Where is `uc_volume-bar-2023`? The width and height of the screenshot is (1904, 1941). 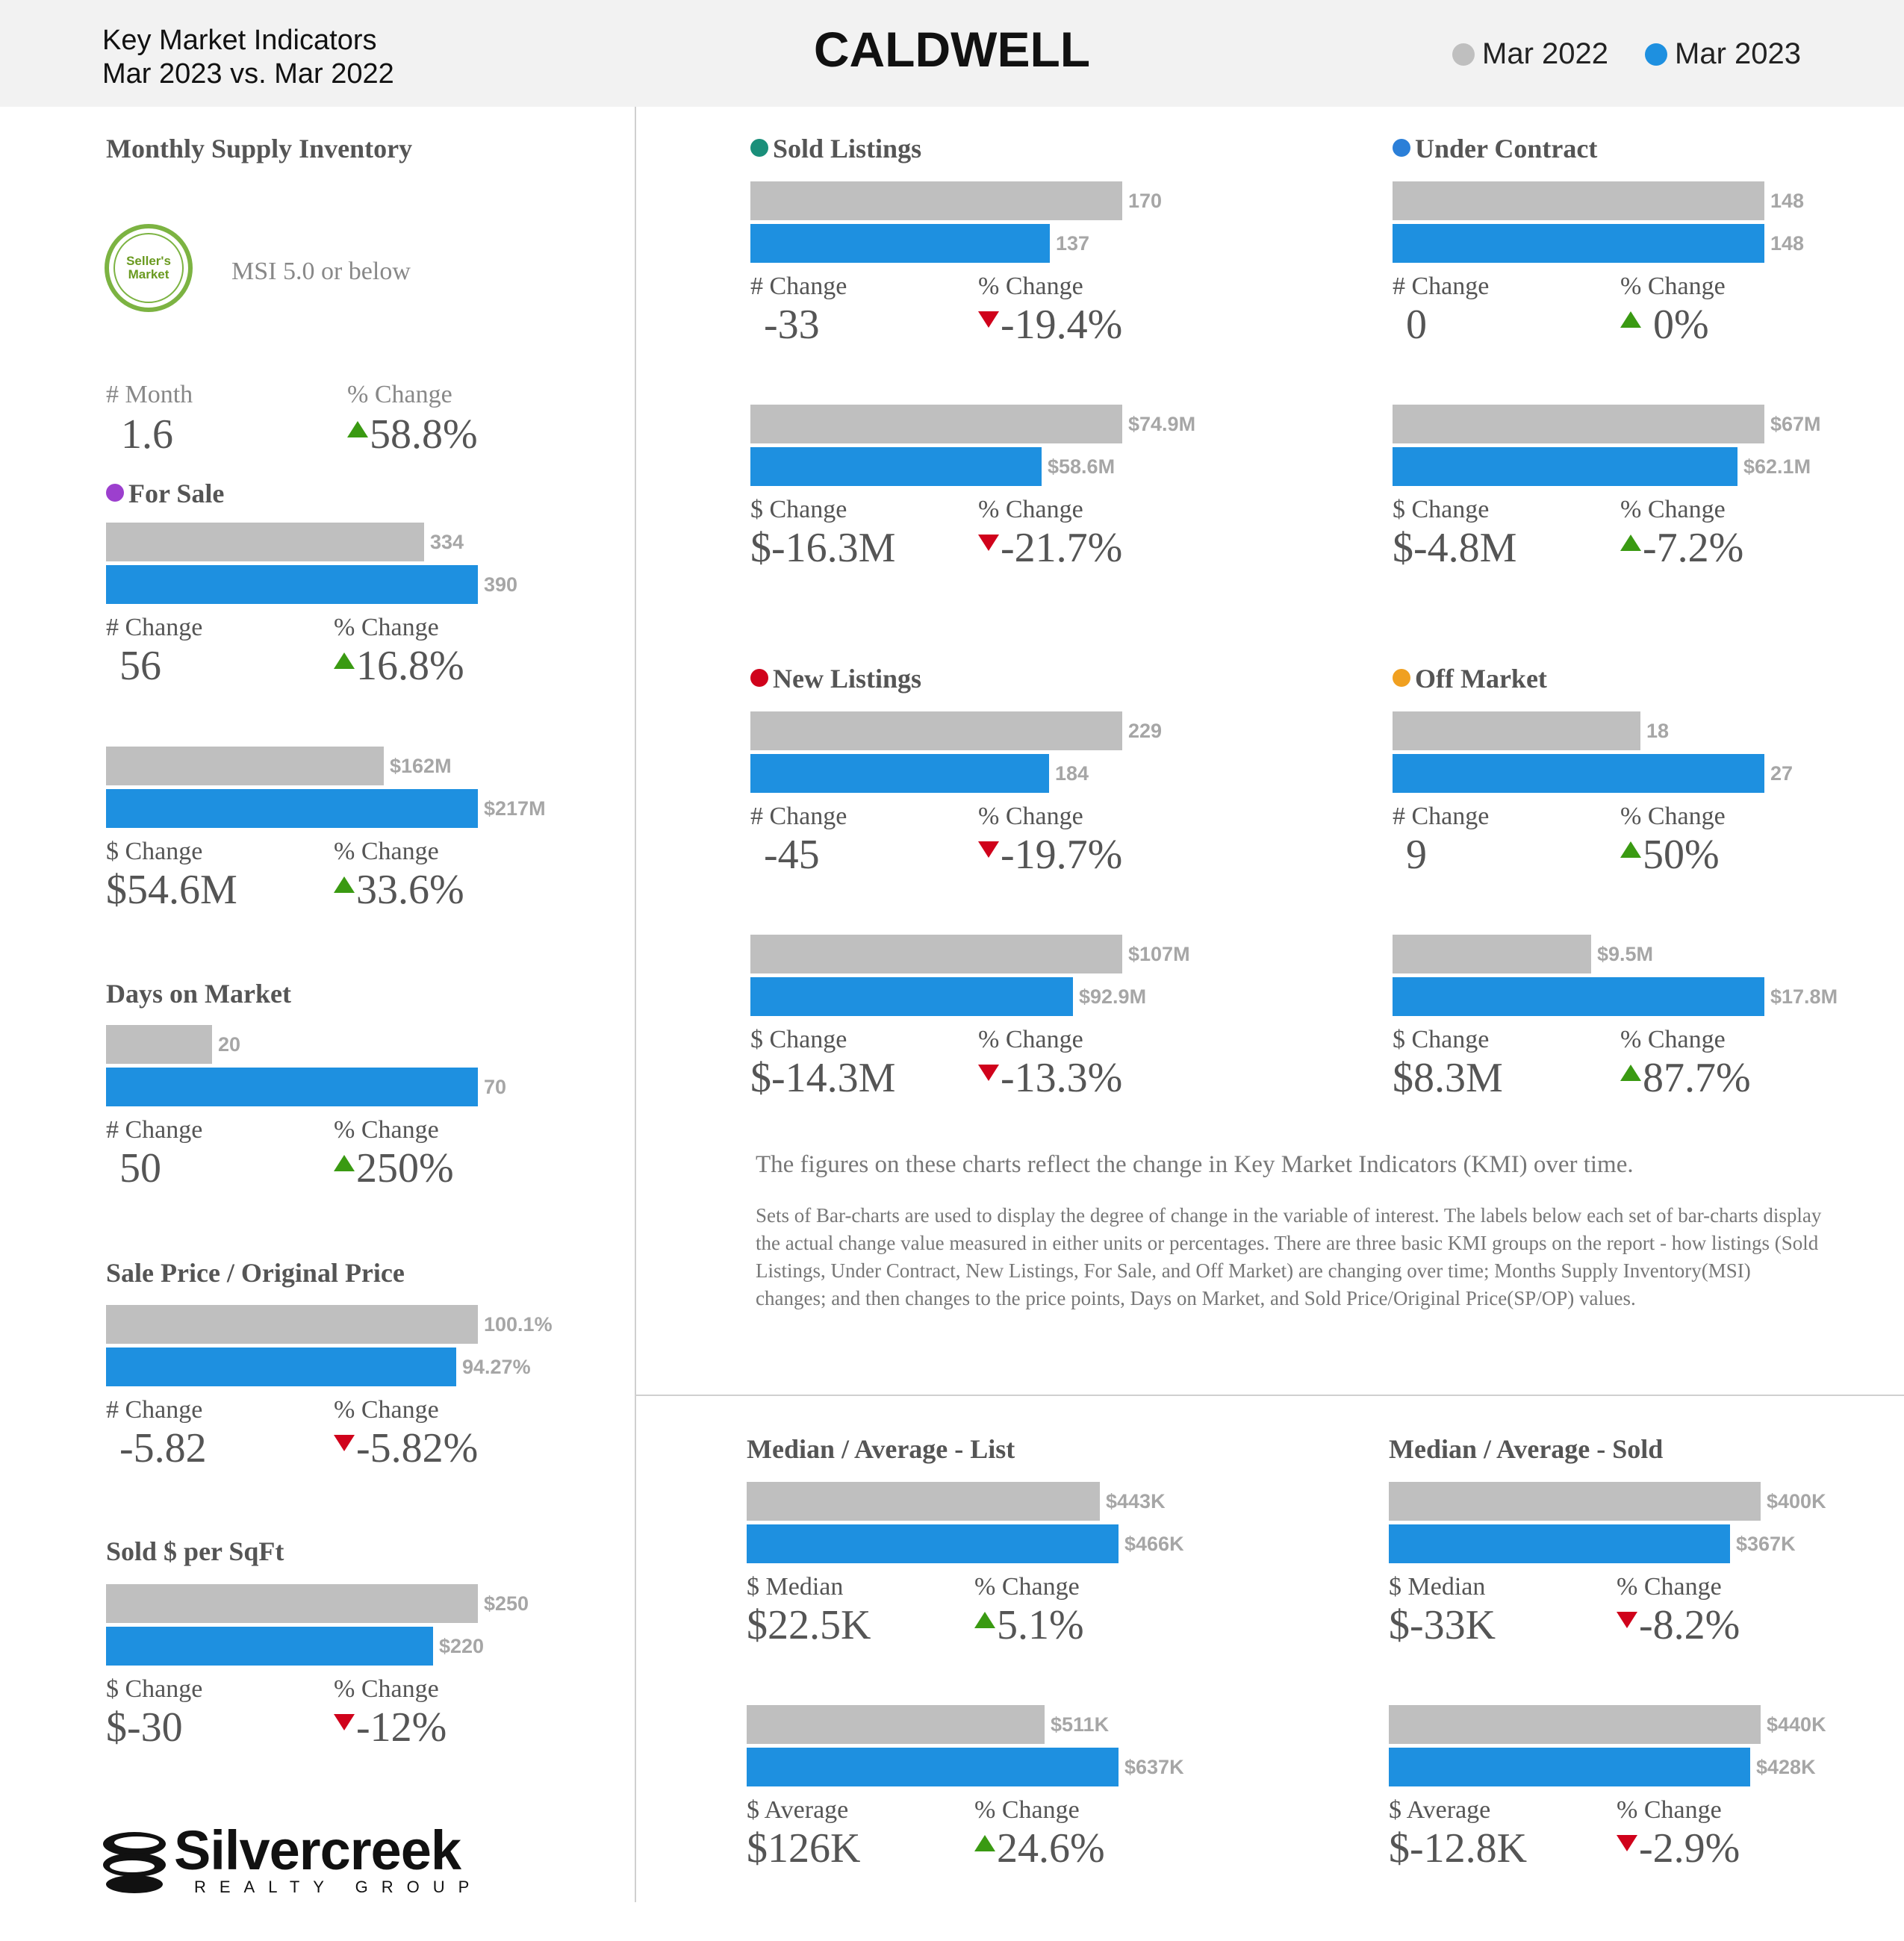 uc_volume-bar-2023 is located at coordinates (1565, 466).